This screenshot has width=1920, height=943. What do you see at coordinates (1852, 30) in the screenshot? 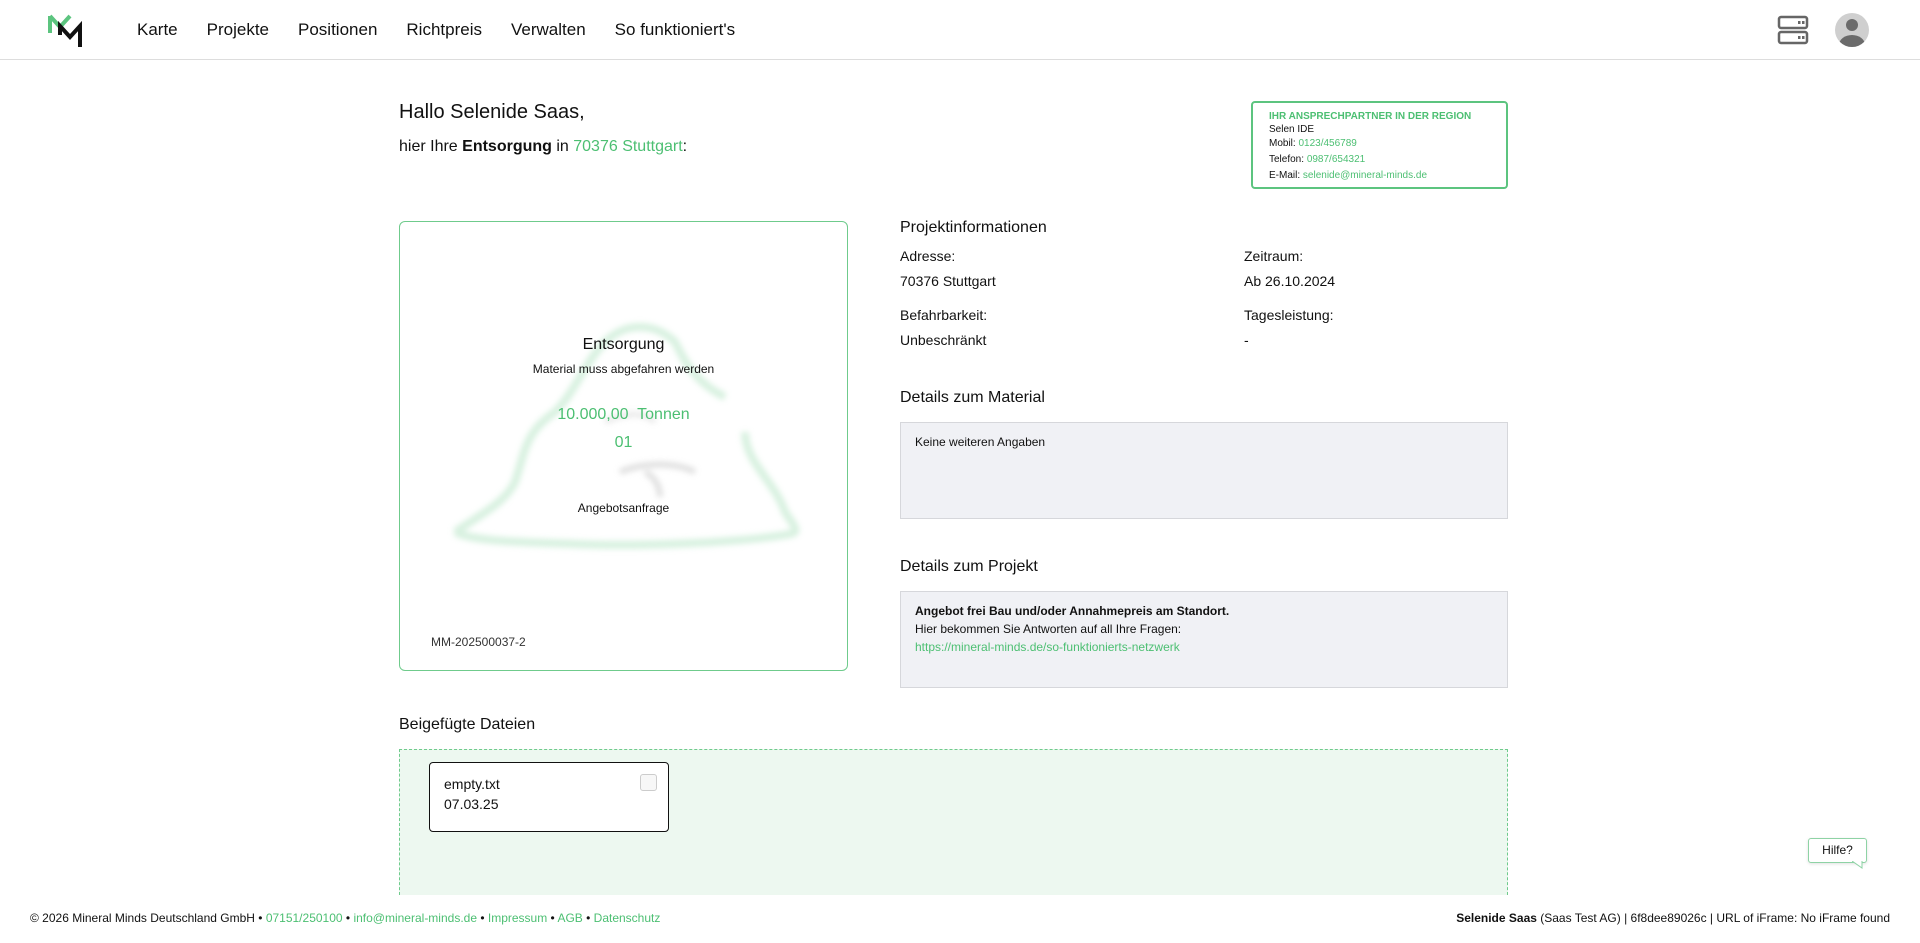
I see `avatar-icon` at bounding box center [1852, 30].